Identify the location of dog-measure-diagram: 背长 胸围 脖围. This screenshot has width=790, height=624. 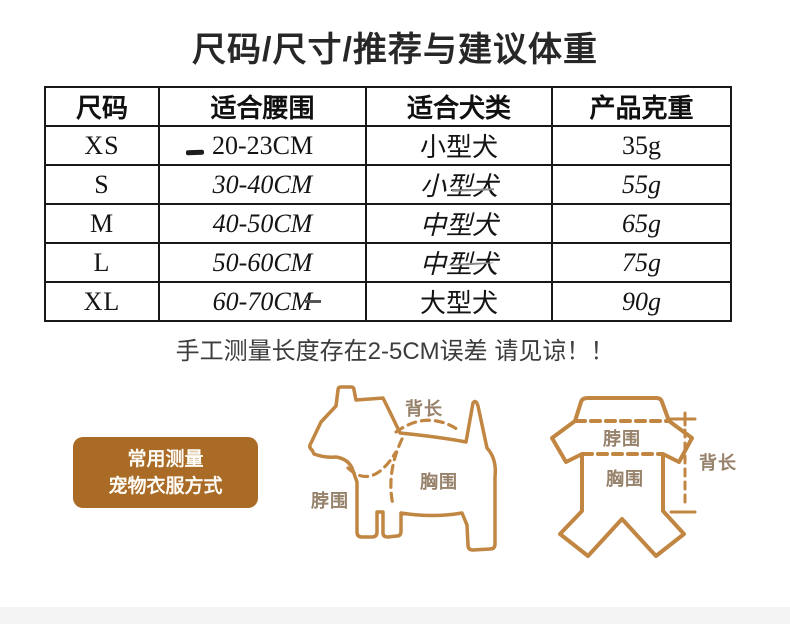
(400, 472).